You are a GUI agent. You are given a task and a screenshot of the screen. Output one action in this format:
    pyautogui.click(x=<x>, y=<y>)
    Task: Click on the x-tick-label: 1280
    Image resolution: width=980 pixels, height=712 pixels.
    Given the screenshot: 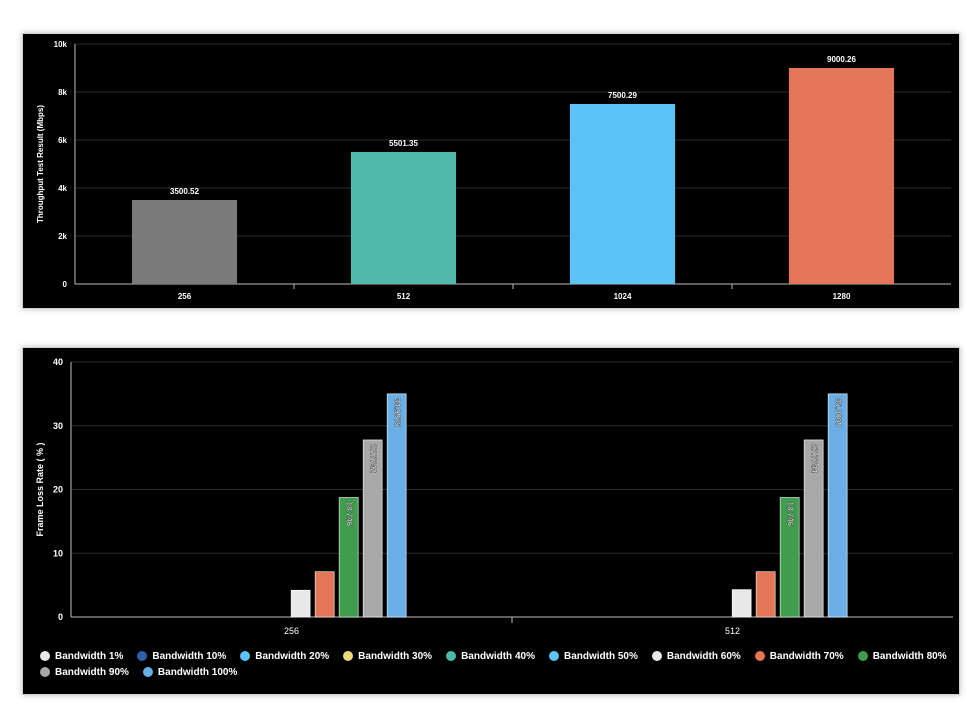 What is the action you would take?
    pyautogui.click(x=842, y=296)
    